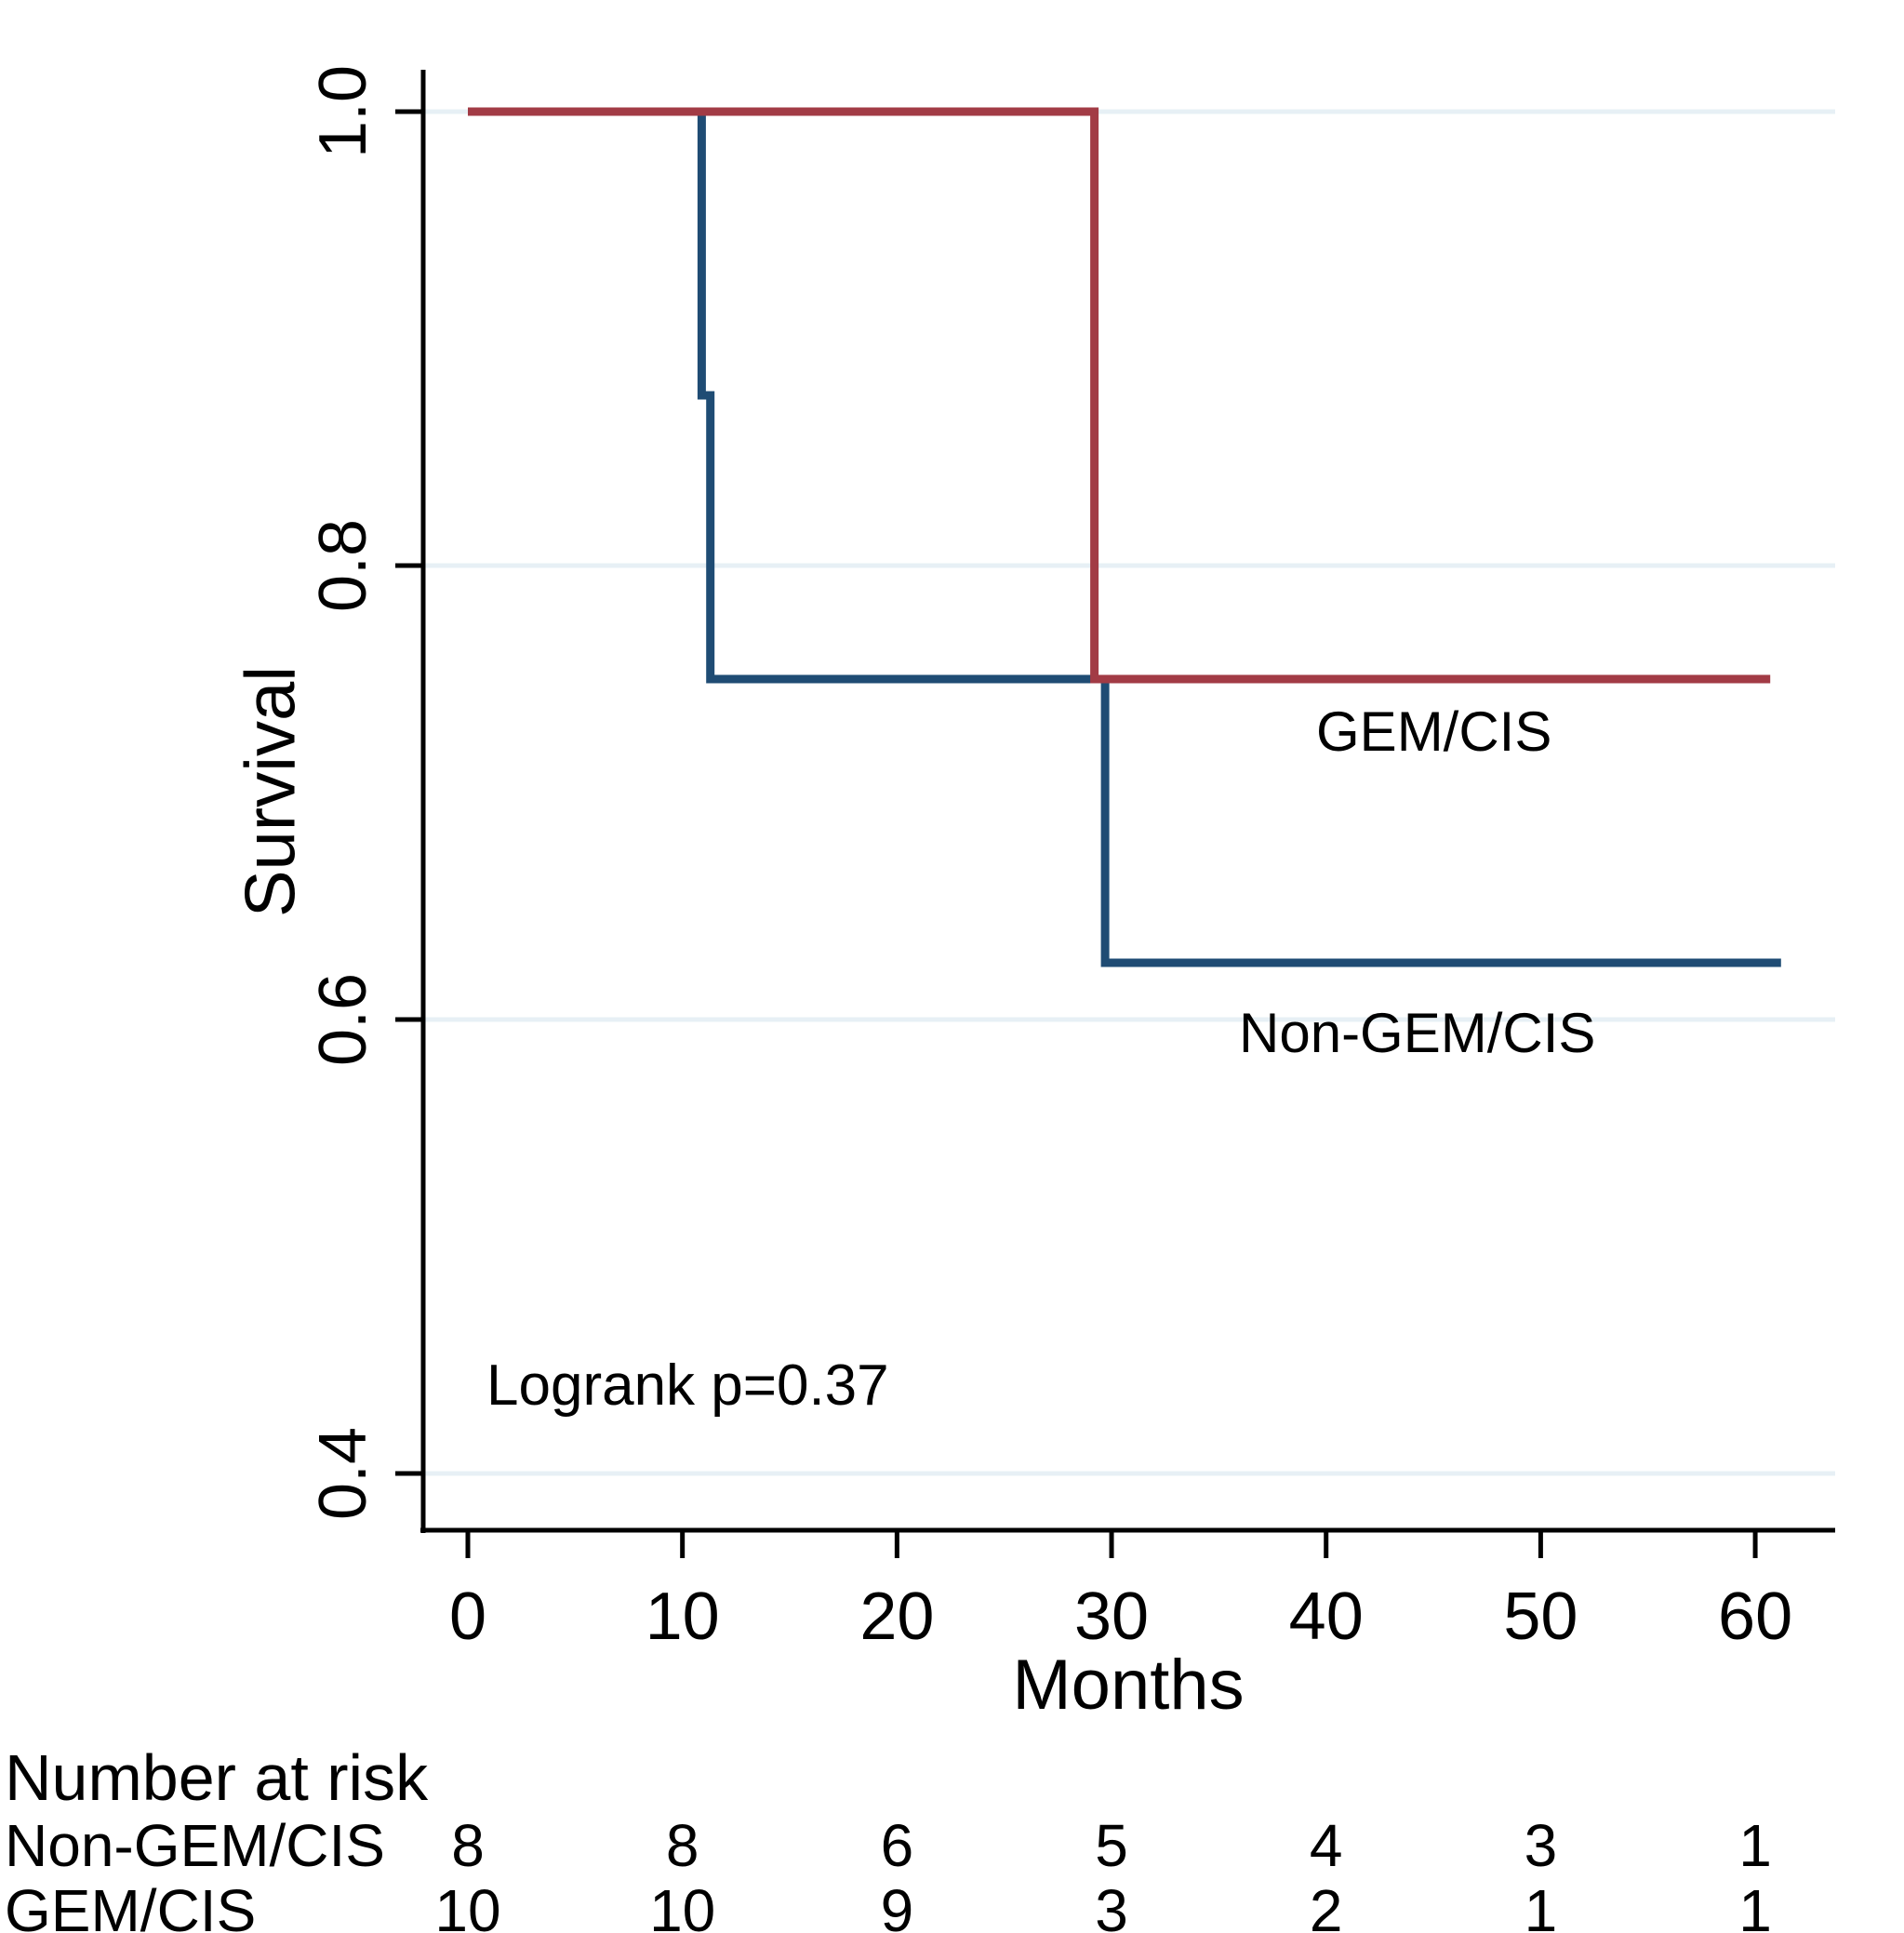 This screenshot has width=1904, height=1933. I want to click on x-tick-label-50: 50, so click(1540, 1617).